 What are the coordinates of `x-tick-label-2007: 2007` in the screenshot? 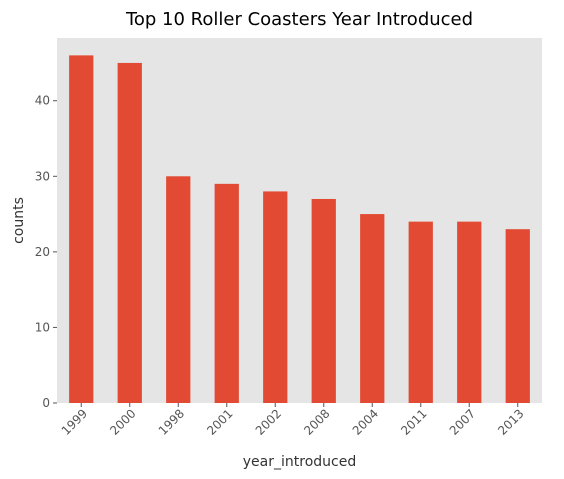 It's located at (462, 421).